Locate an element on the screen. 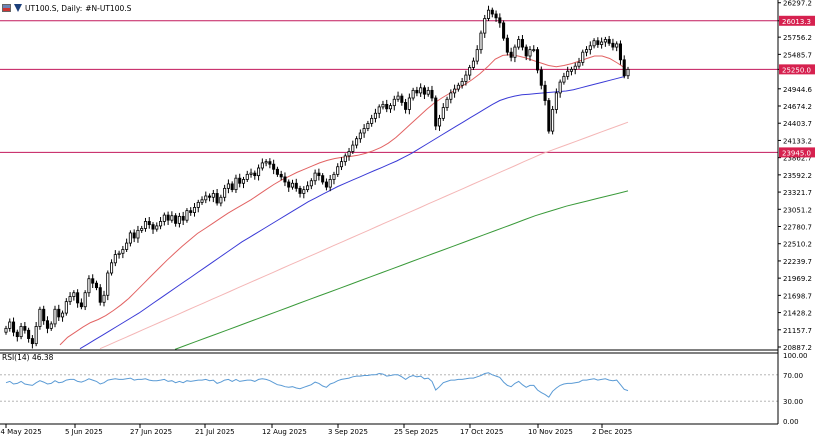  price-tick-label: 25756.2 is located at coordinates (797, 38).